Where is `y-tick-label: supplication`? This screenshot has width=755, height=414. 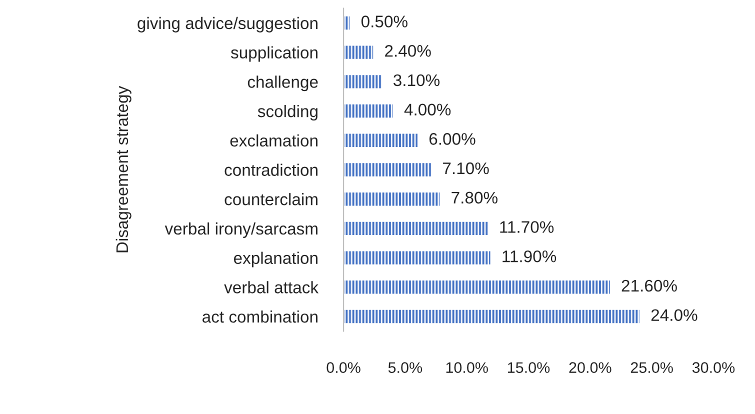 y-tick-label: supplication is located at coordinates (274, 54).